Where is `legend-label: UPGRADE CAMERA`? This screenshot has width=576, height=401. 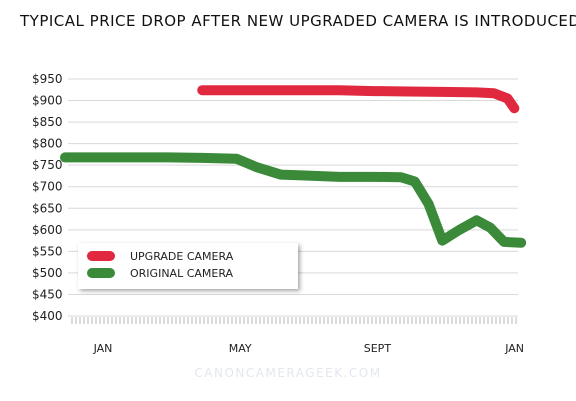
legend-label: UPGRADE CAMERA is located at coordinates (182, 256).